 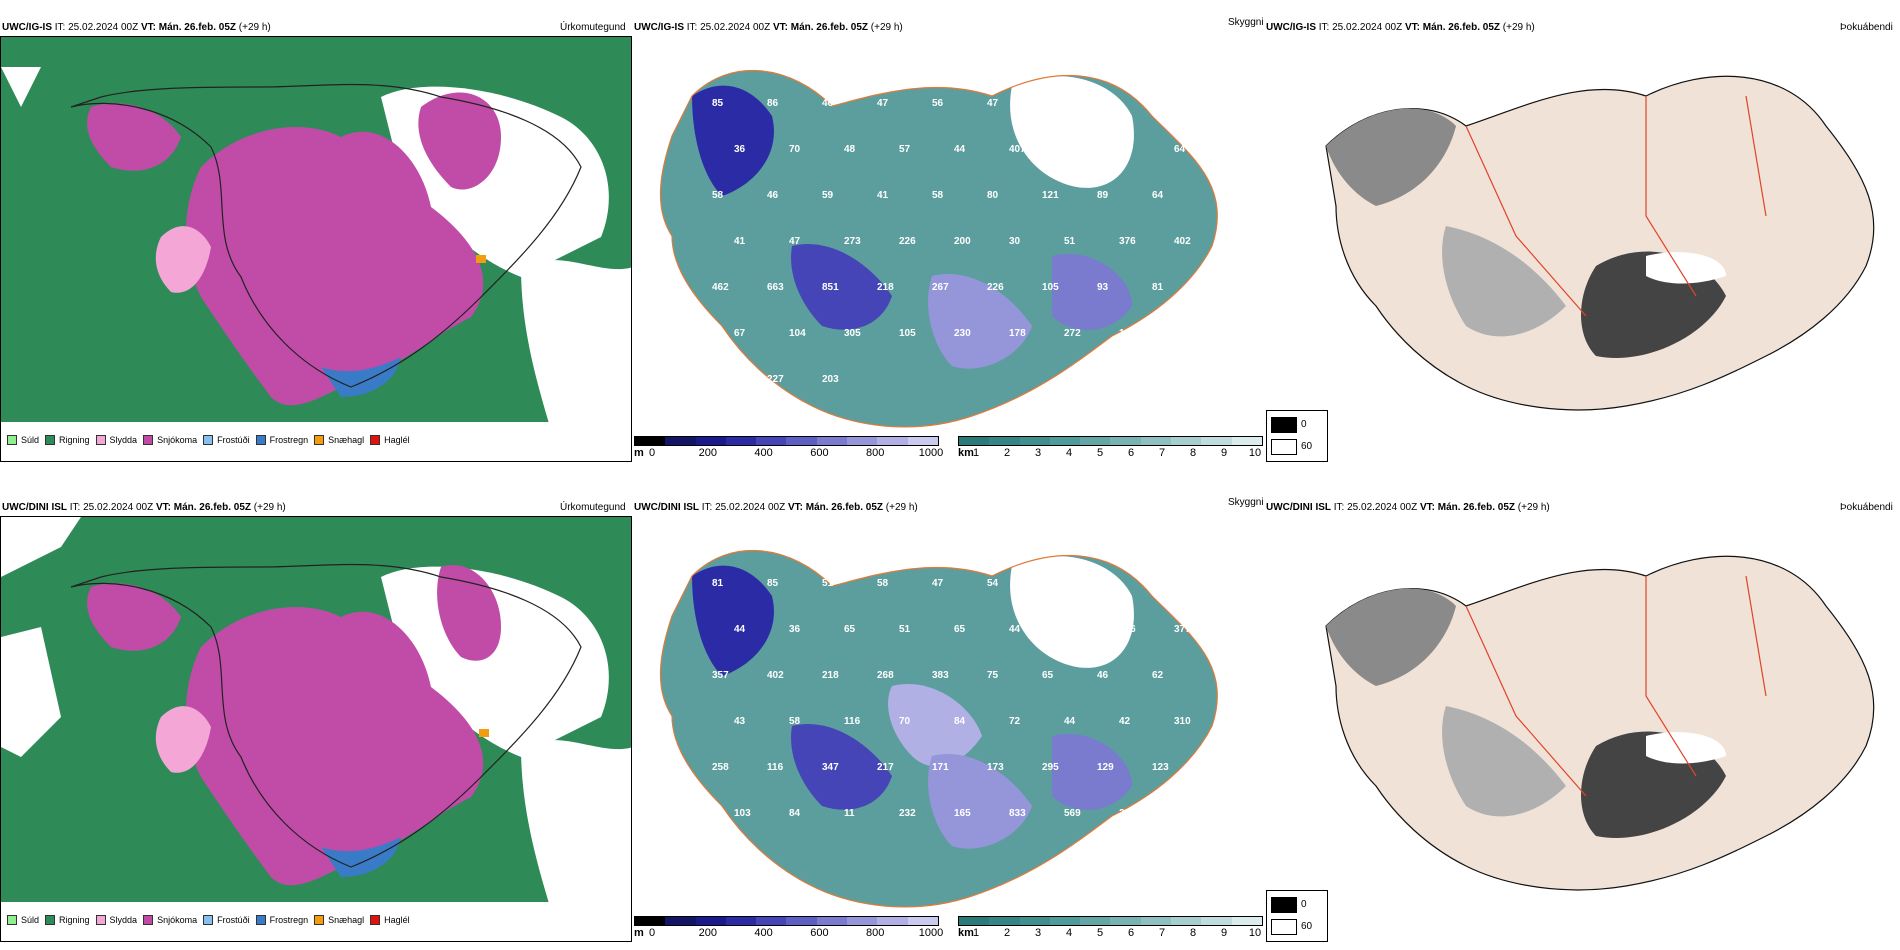 I want to click on visibility-value-label: 62, so click(x=1158, y=675).